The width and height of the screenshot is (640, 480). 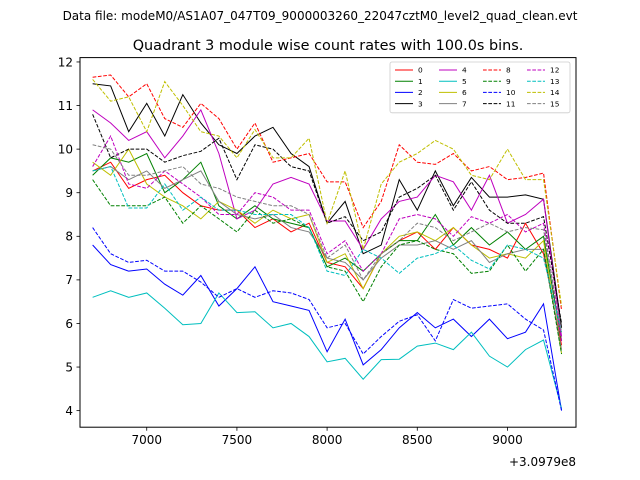 What do you see at coordinates (555, 92) in the screenshot?
I see `legend-label-14: 14` at bounding box center [555, 92].